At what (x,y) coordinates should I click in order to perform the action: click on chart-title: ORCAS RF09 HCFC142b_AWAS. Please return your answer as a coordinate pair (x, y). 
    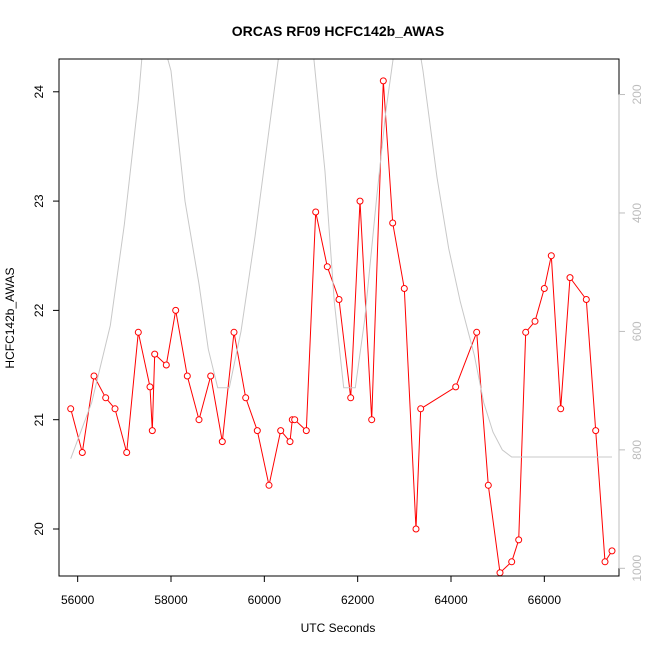
    Looking at the image, I should click on (338, 31).